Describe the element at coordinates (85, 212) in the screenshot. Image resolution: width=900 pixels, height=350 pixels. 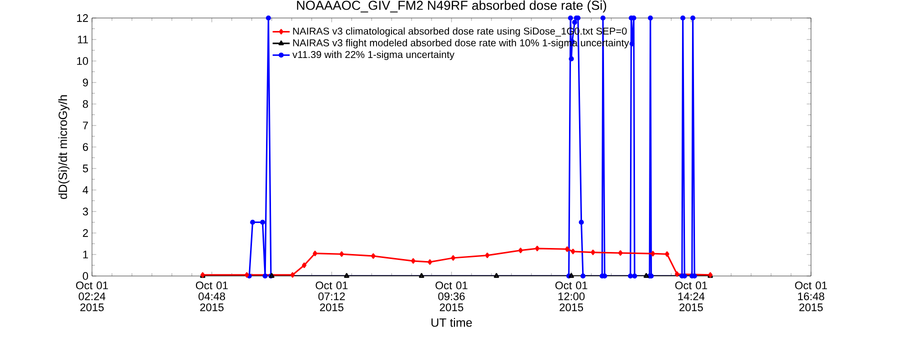
I see `y-tick-label: 3` at that location.